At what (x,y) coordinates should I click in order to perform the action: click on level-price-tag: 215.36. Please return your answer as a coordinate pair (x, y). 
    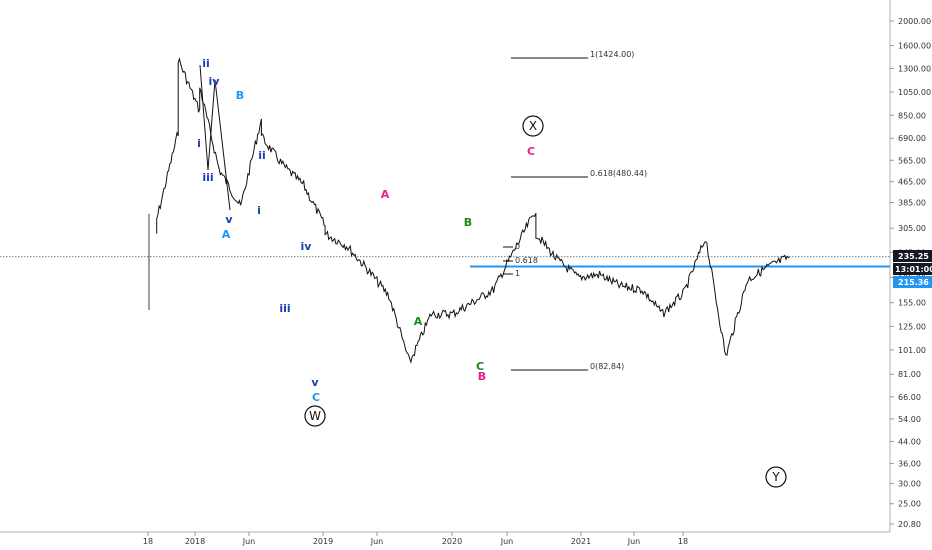
    Looking at the image, I should click on (913, 282).